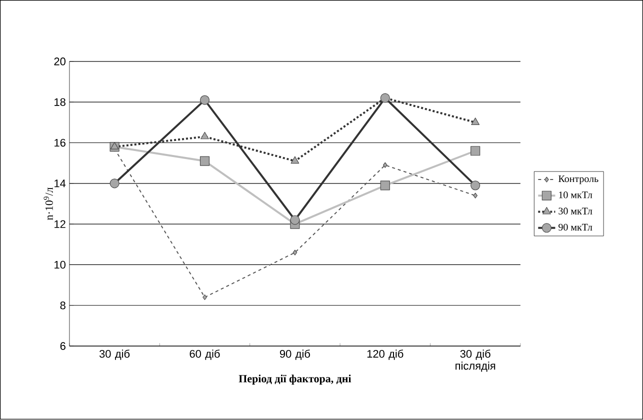  I want to click on legend-label: Контроль, so click(578, 180).